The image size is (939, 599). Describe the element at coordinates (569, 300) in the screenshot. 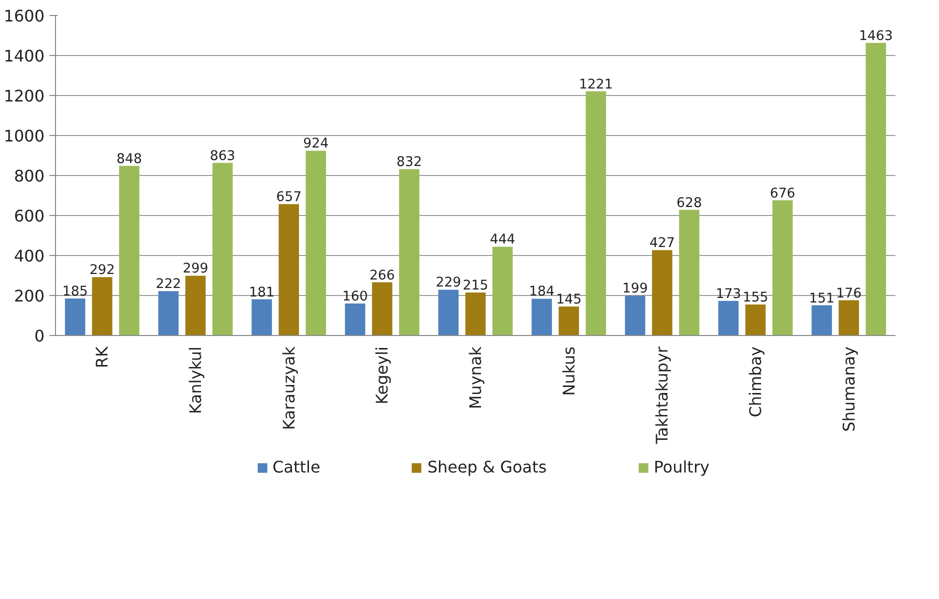

I see `data-label: 145` at that location.